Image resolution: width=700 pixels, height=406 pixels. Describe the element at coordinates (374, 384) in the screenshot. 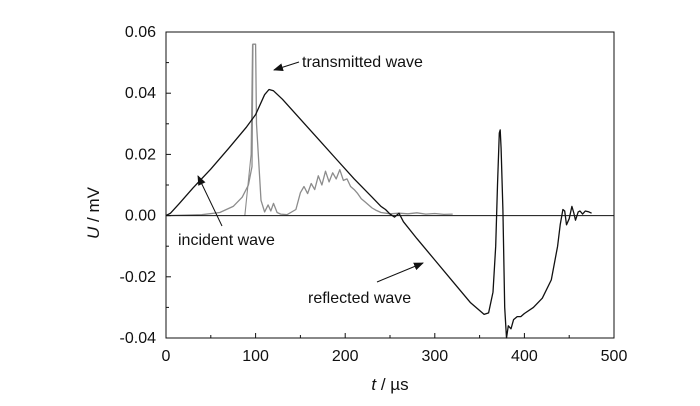

I see `x-axis-variable: t` at that location.